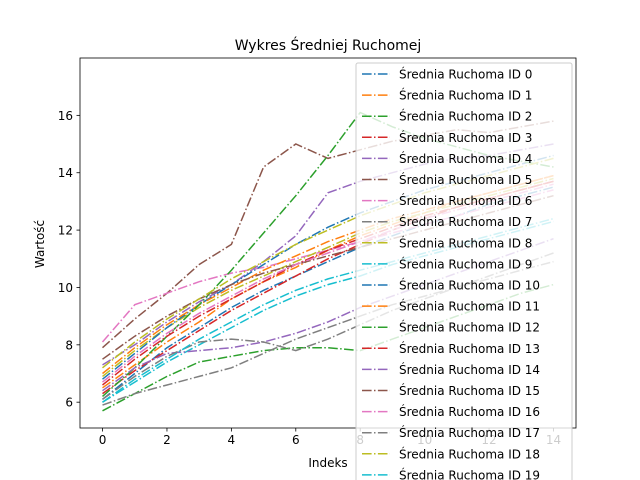 This screenshot has height=480, width=640. I want to click on legend-label-17: Średnia Ruchoma ID 17, so click(469, 432).